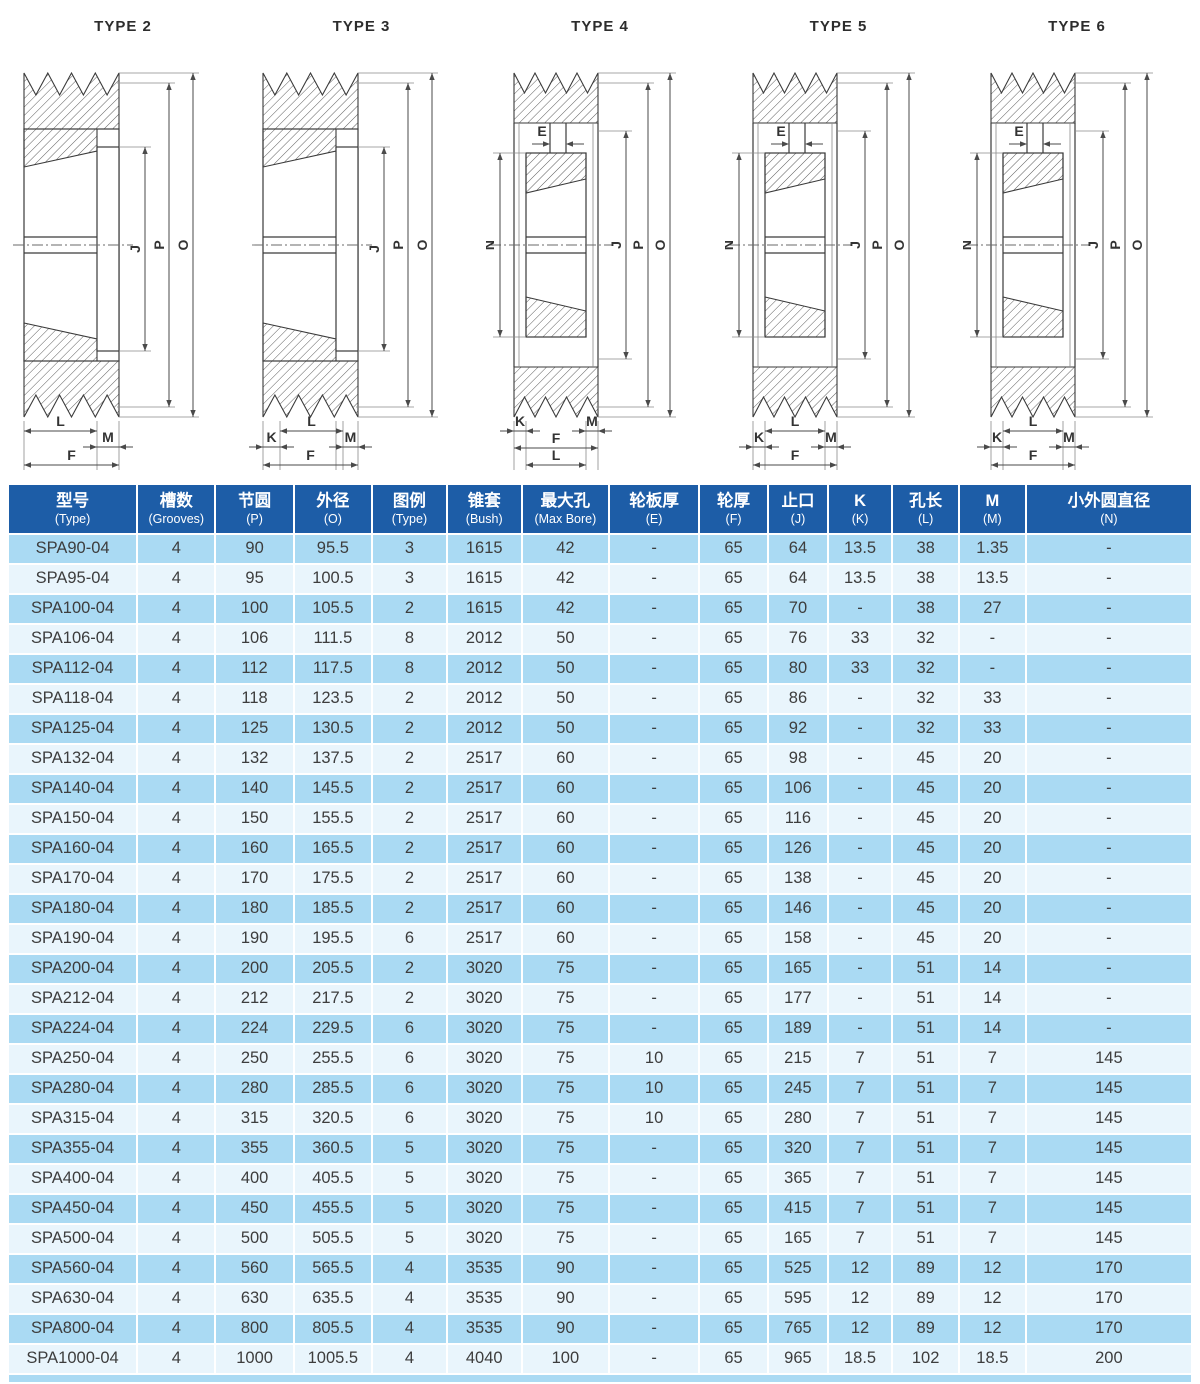 This screenshot has width=1200, height=1384. I want to click on table-cell: 177, so click(798, 998).